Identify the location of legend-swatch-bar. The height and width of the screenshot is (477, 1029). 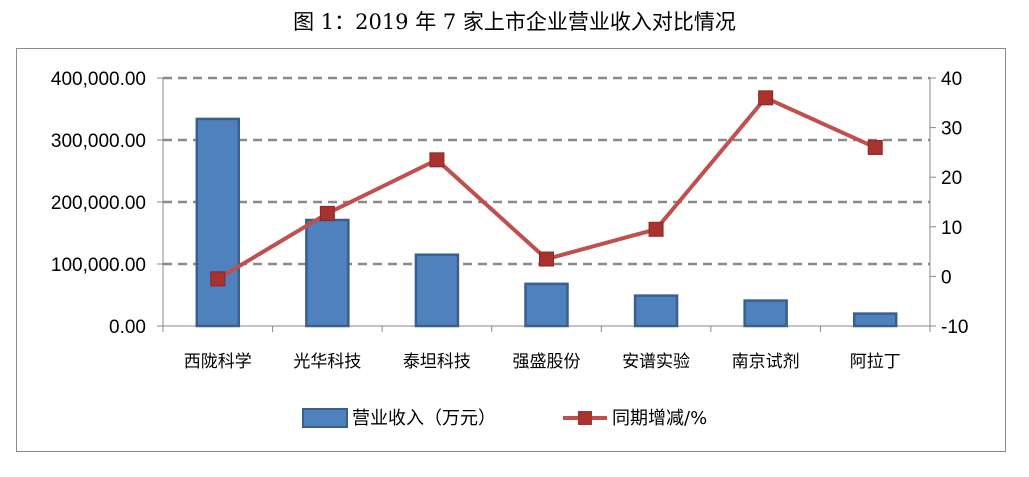
(325, 418).